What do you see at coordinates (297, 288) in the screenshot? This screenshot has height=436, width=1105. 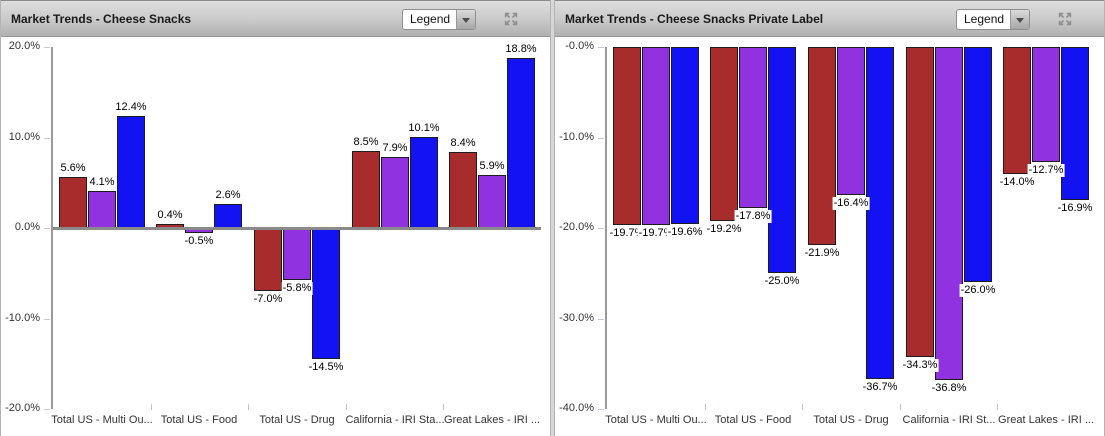 I see `value-label: -5.8%` at bounding box center [297, 288].